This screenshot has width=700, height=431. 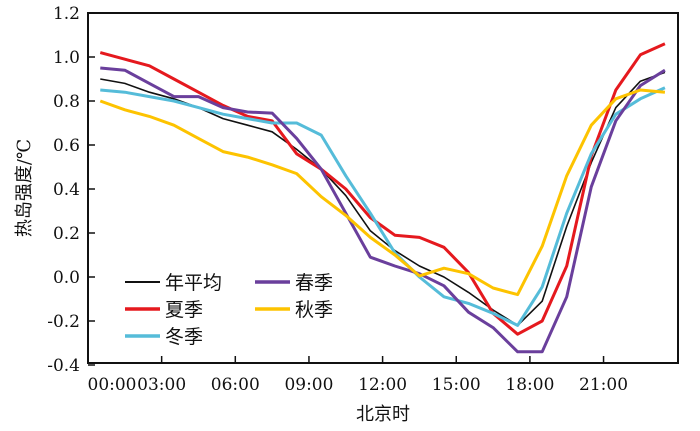 What do you see at coordinates (63, 366) in the screenshot?
I see `y-tick-label: -0.4` at bounding box center [63, 366].